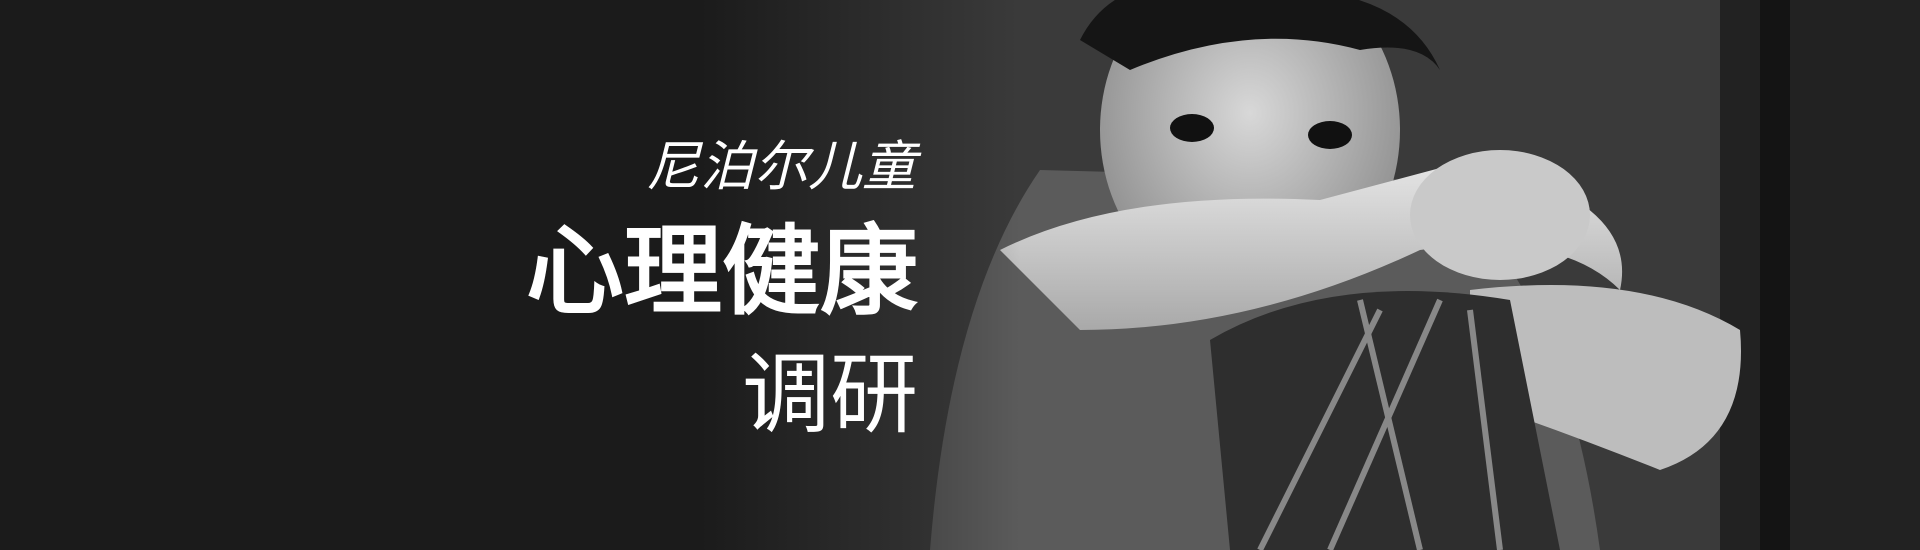  What do you see at coordinates (1605, 377) in the screenshot?
I see `arm` at bounding box center [1605, 377].